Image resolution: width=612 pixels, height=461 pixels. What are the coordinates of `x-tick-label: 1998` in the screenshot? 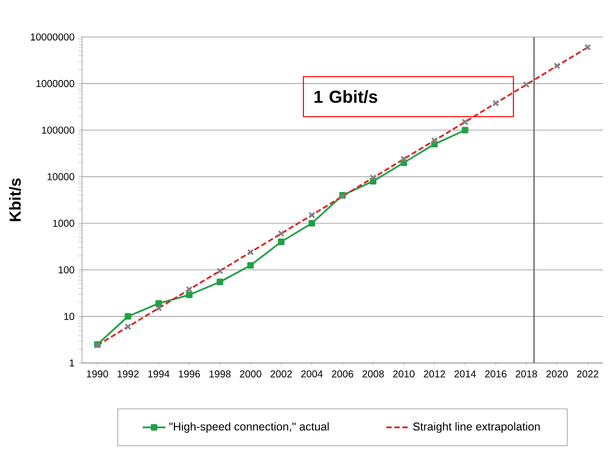 It's located at (220, 374).